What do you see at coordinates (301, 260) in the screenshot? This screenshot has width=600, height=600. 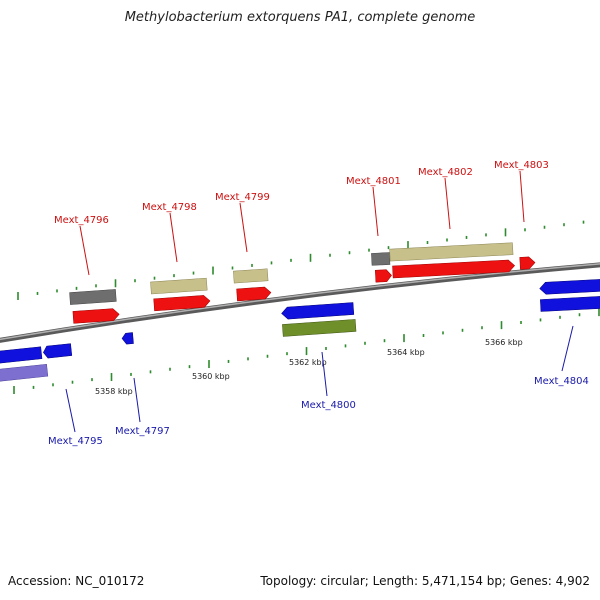 I see `ruler-ticks-upper` at bounding box center [301, 260].